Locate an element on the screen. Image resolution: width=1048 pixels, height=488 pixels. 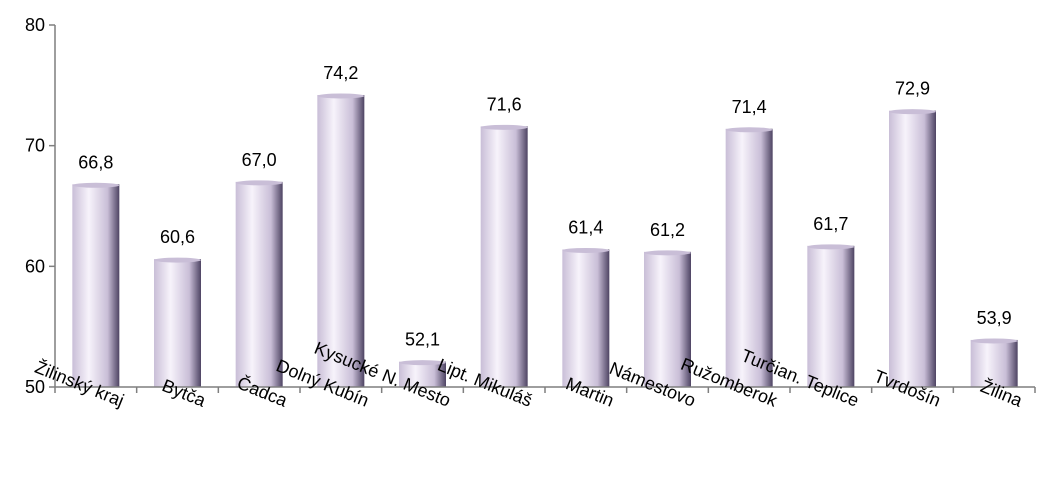
bar-group: 66,8 is located at coordinates (96, 269).